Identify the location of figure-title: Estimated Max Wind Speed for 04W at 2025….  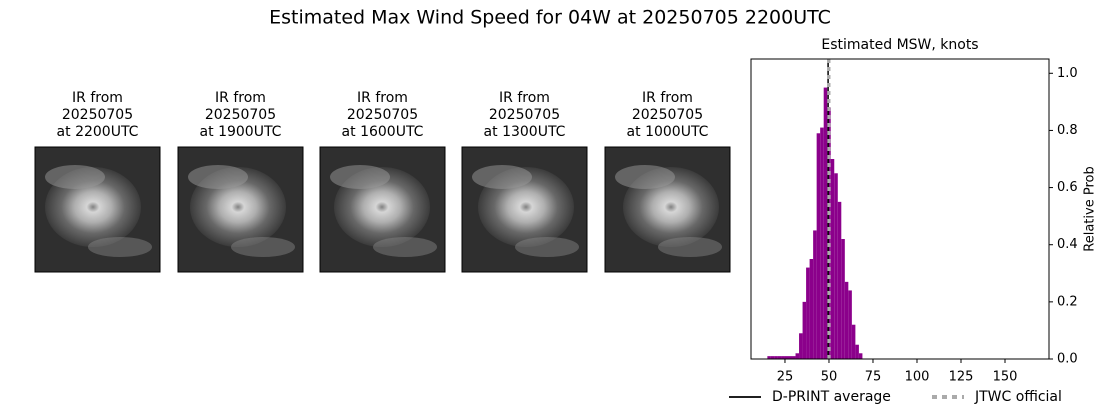
(550, 18).